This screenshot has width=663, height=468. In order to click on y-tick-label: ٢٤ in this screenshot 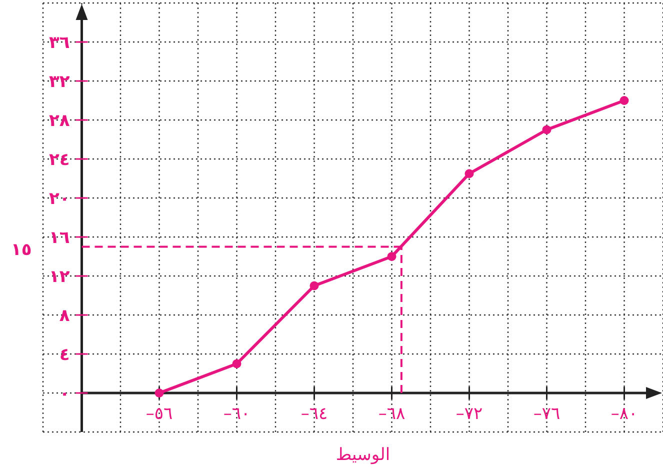, I will do `click(59, 160)`.